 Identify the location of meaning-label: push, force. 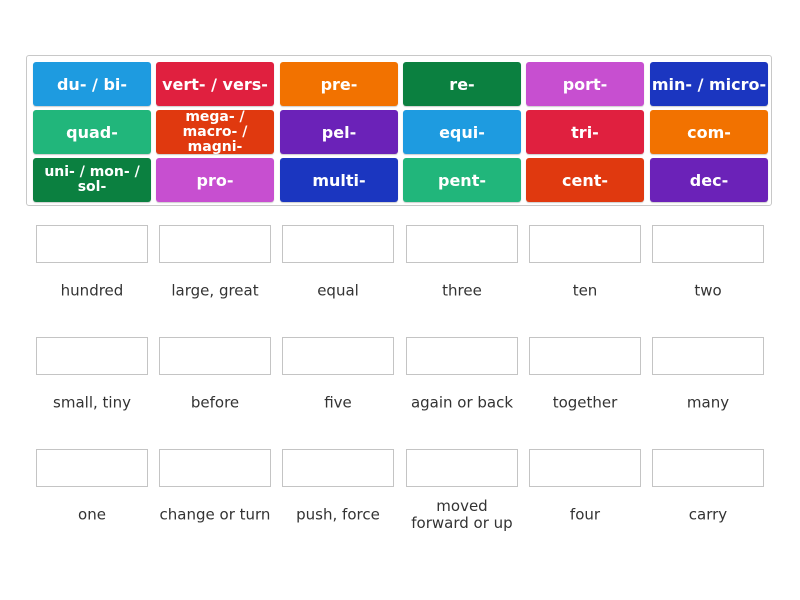
(338, 514).